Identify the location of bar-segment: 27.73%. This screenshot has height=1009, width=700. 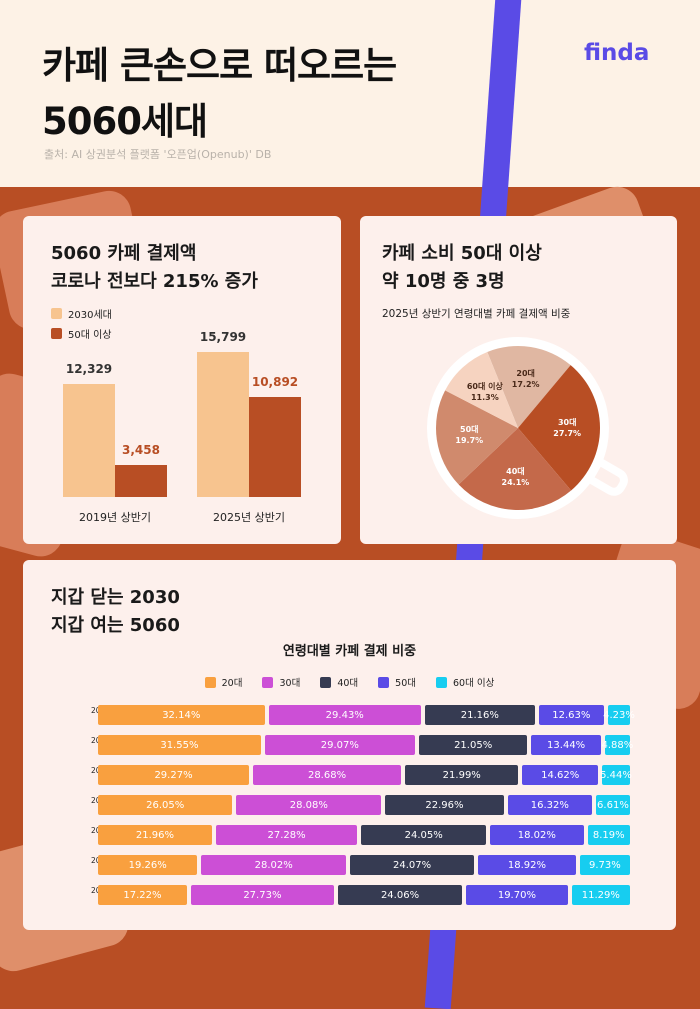
(262, 895).